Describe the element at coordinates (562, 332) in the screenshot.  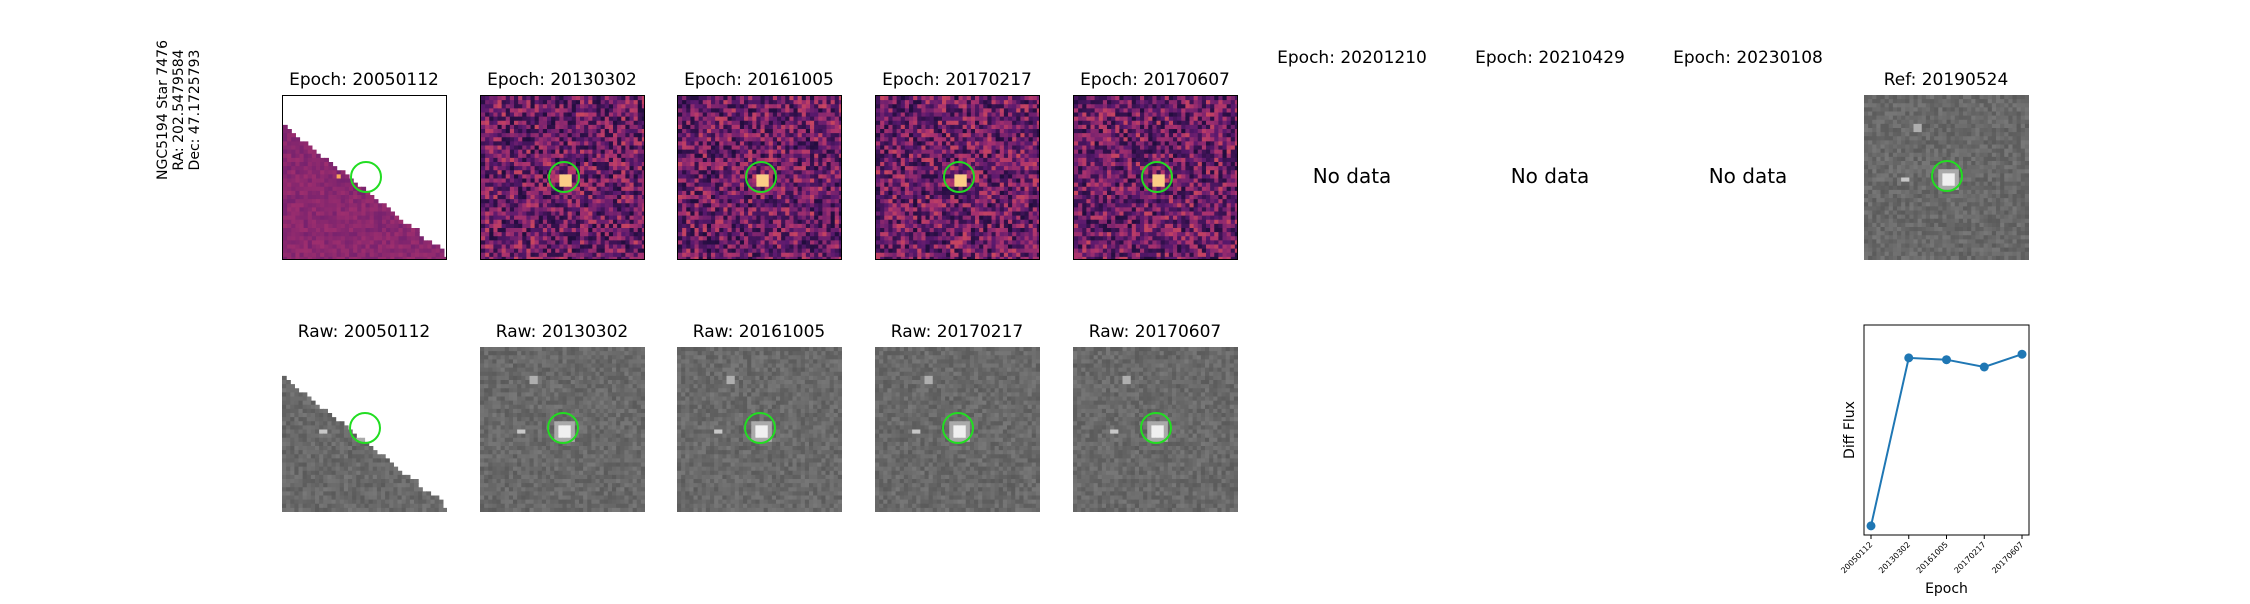
I see `raw-title-1: Raw: 20130302` at that location.